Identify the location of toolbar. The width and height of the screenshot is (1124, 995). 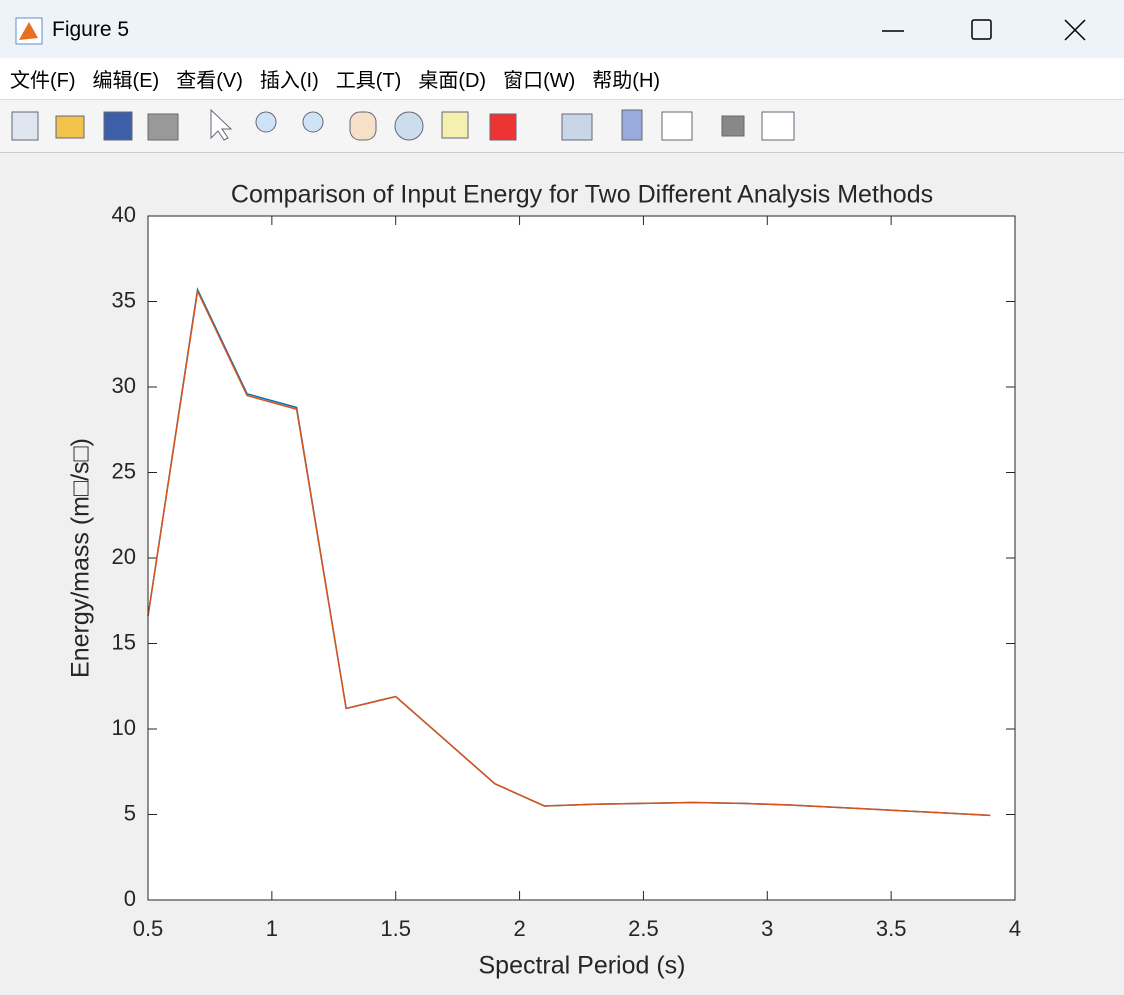
(562, 126).